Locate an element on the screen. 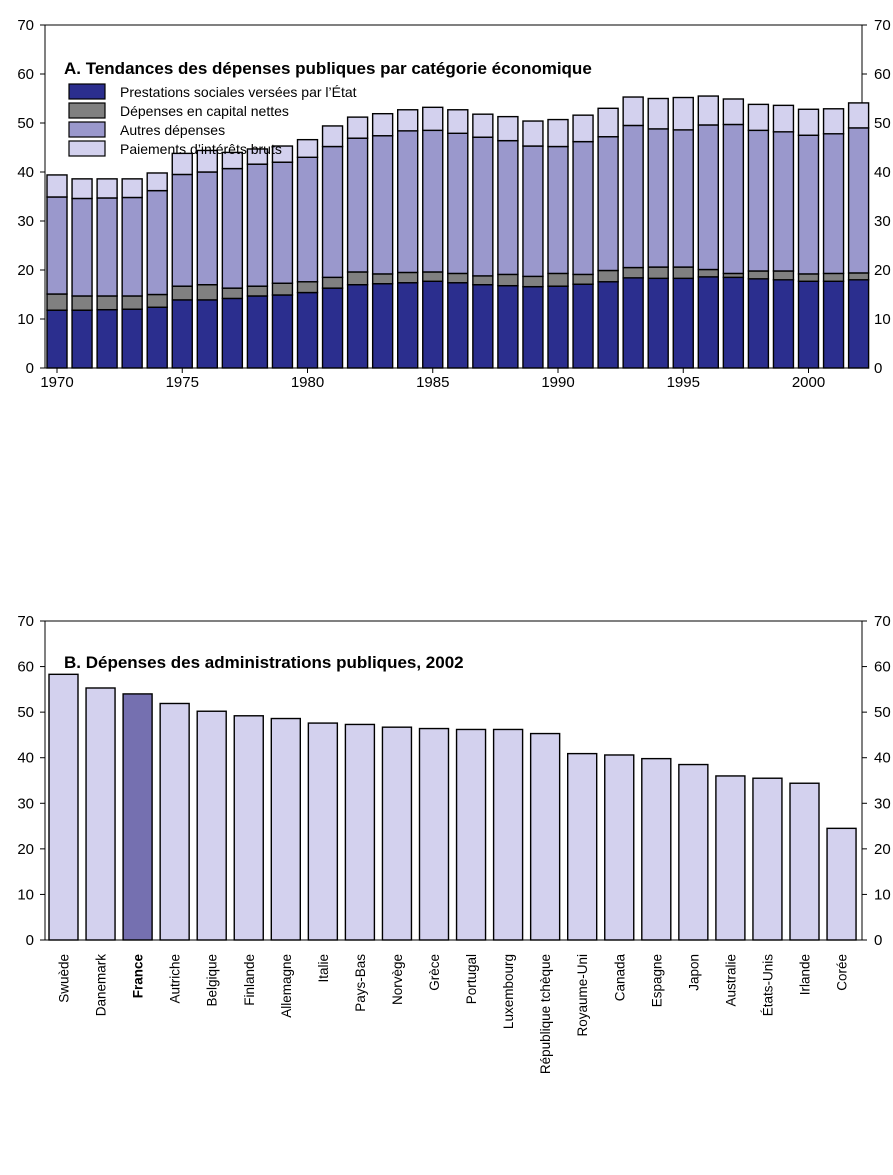 The width and height of the screenshot is (893, 1175). panel-a-left-tick-label: 50 is located at coordinates (25, 123).